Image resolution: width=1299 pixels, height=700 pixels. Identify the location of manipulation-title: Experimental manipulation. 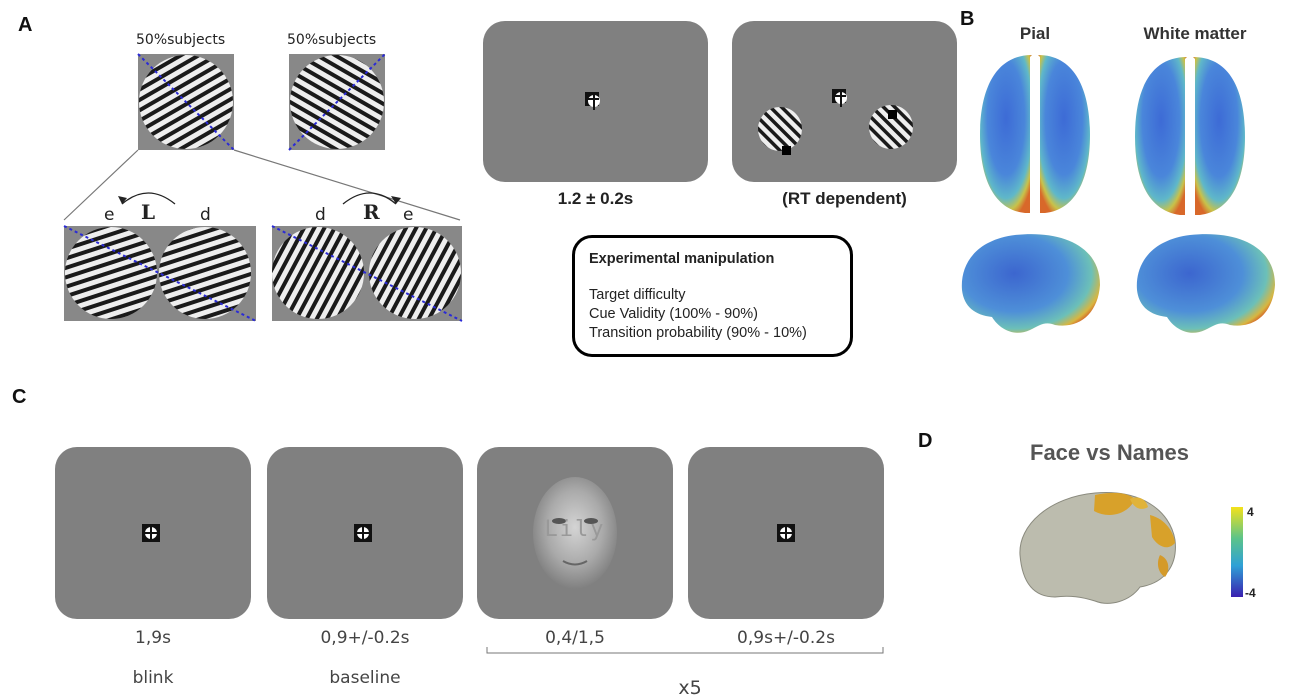
(682, 259).